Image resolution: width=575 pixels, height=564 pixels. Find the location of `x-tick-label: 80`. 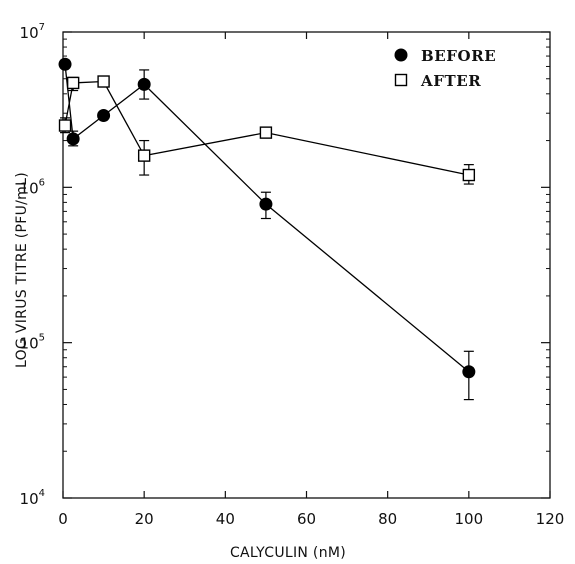

x-tick-label: 80 is located at coordinates (387, 519).